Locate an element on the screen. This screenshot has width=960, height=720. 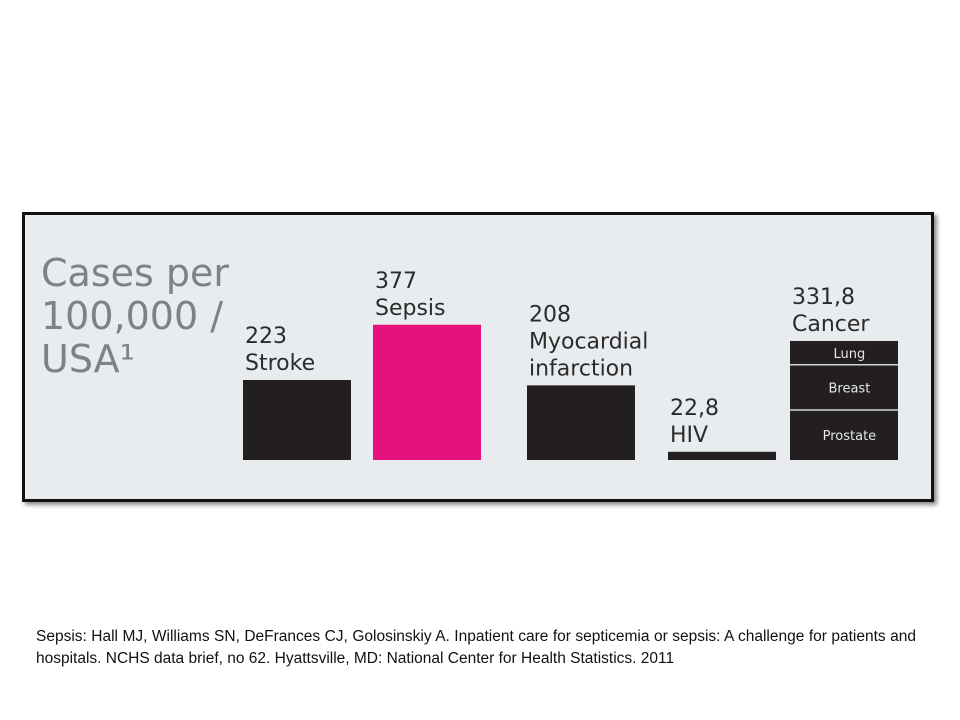
bar-myocardial-infarction is located at coordinates (581, 422).